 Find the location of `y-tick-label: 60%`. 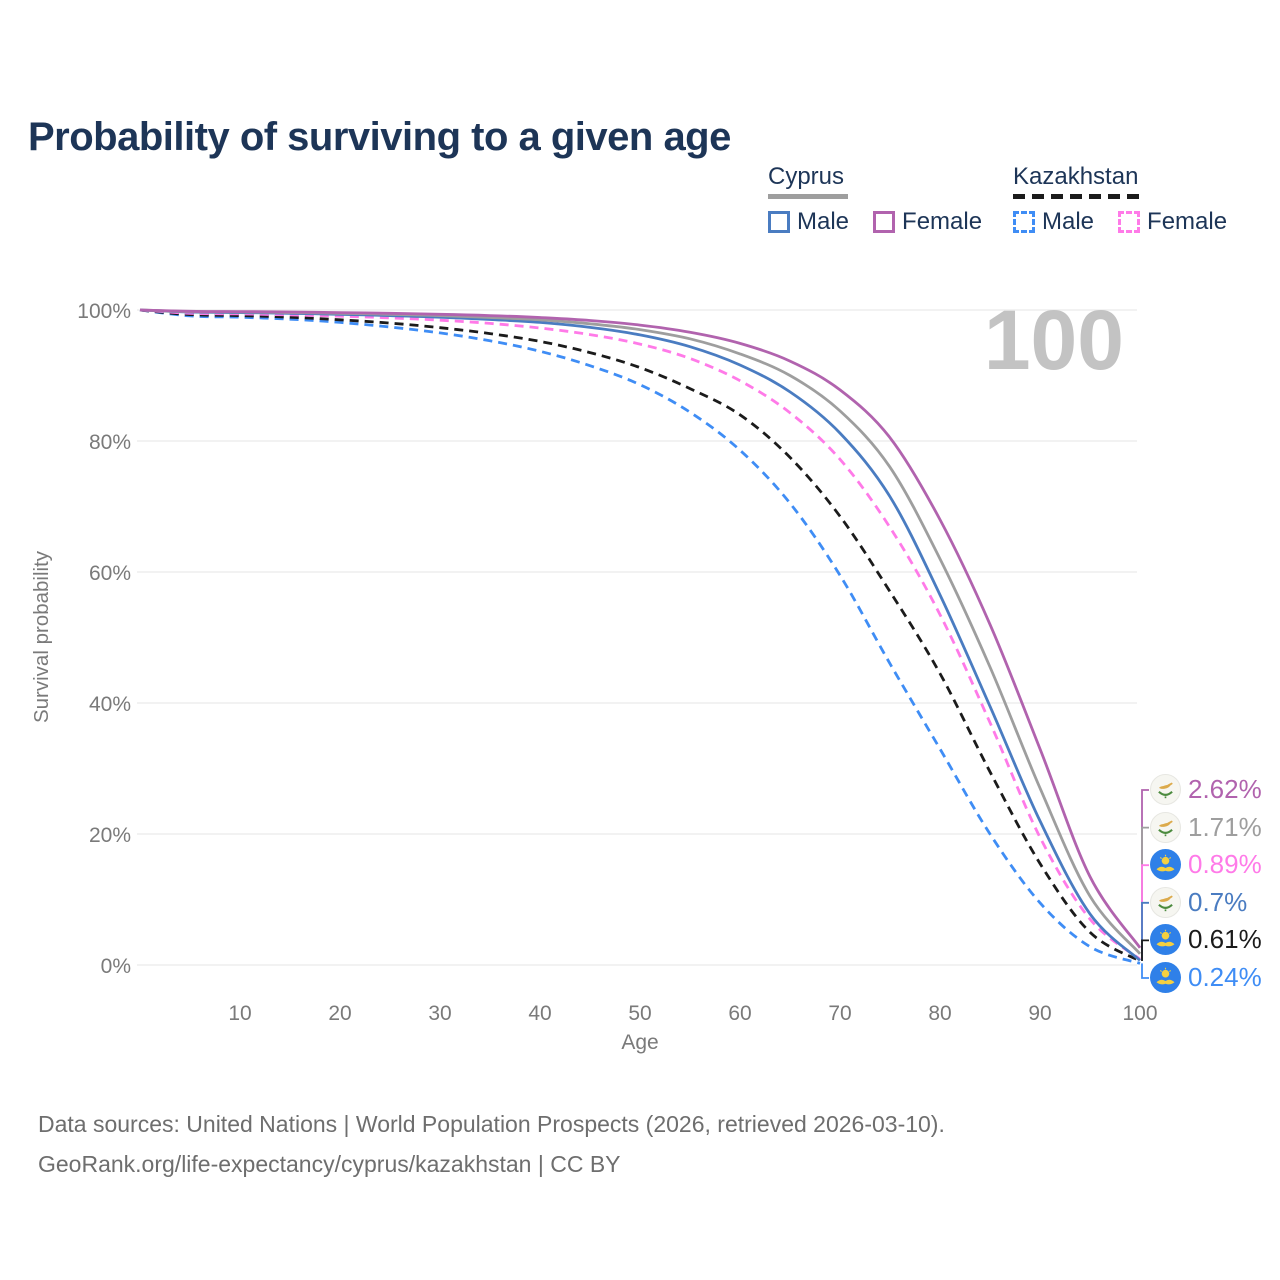

y-tick-label: 60% is located at coordinates (110, 573).